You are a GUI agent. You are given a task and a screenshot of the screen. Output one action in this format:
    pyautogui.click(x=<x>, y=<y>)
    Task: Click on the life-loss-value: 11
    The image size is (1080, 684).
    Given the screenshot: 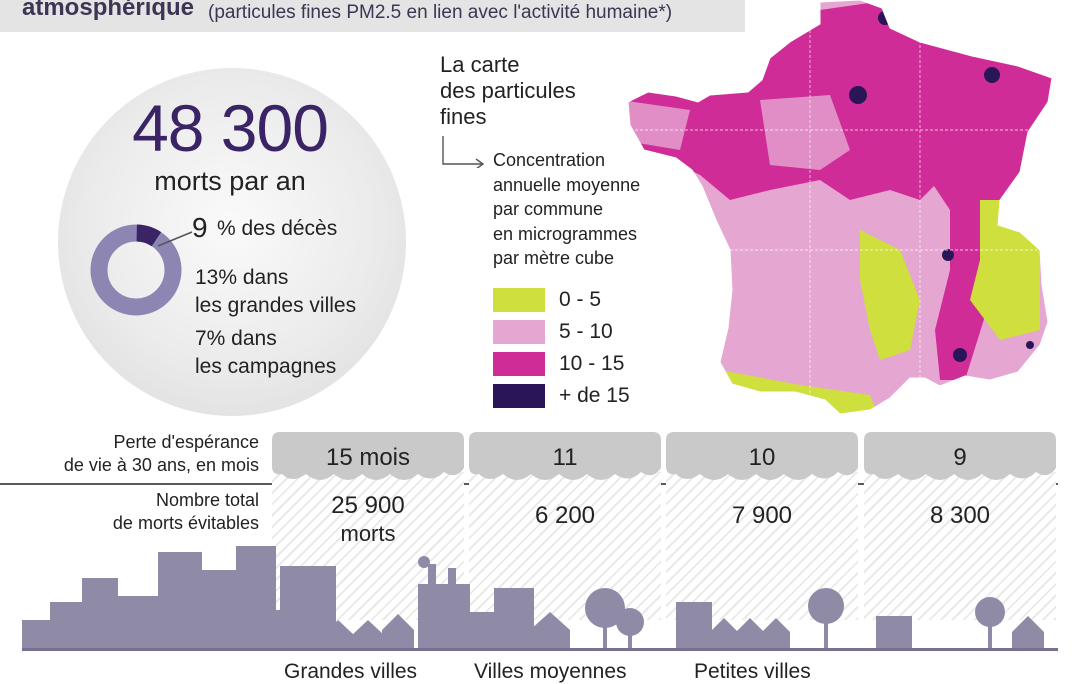 What is the action you would take?
    pyautogui.click(x=565, y=457)
    